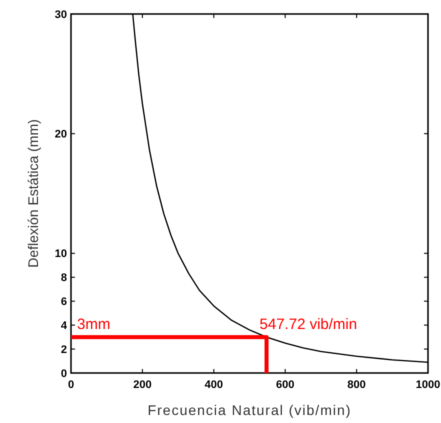 The image size is (441, 423). Describe the element at coordinates (213, 385) in the screenshot. I see `x-tick-label: 400` at that location.